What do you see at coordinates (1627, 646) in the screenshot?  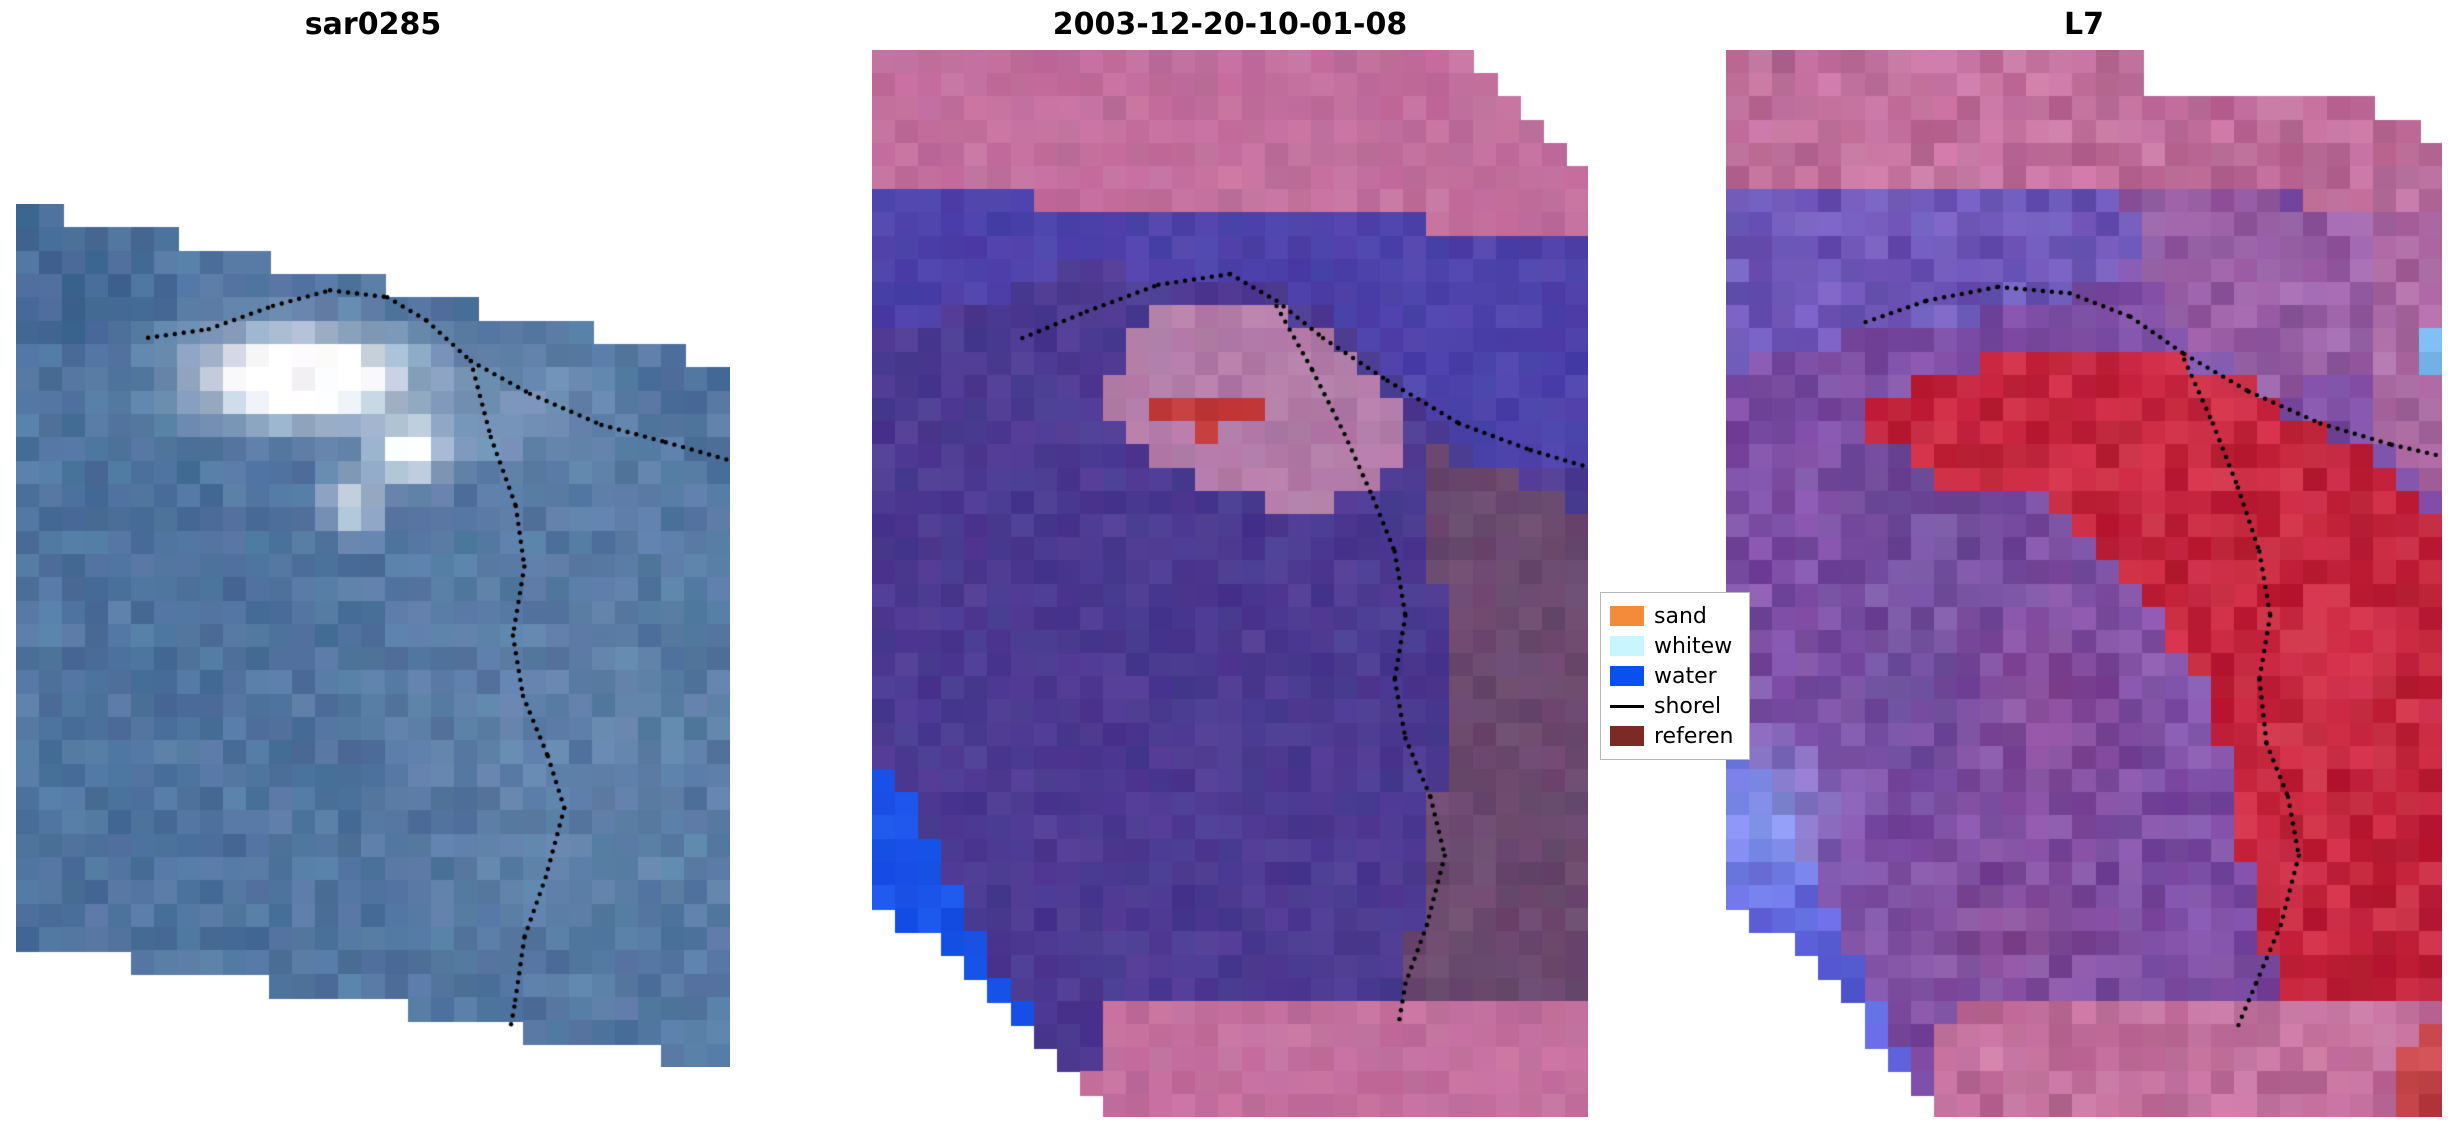 I see `legend-swatch-whitew` at bounding box center [1627, 646].